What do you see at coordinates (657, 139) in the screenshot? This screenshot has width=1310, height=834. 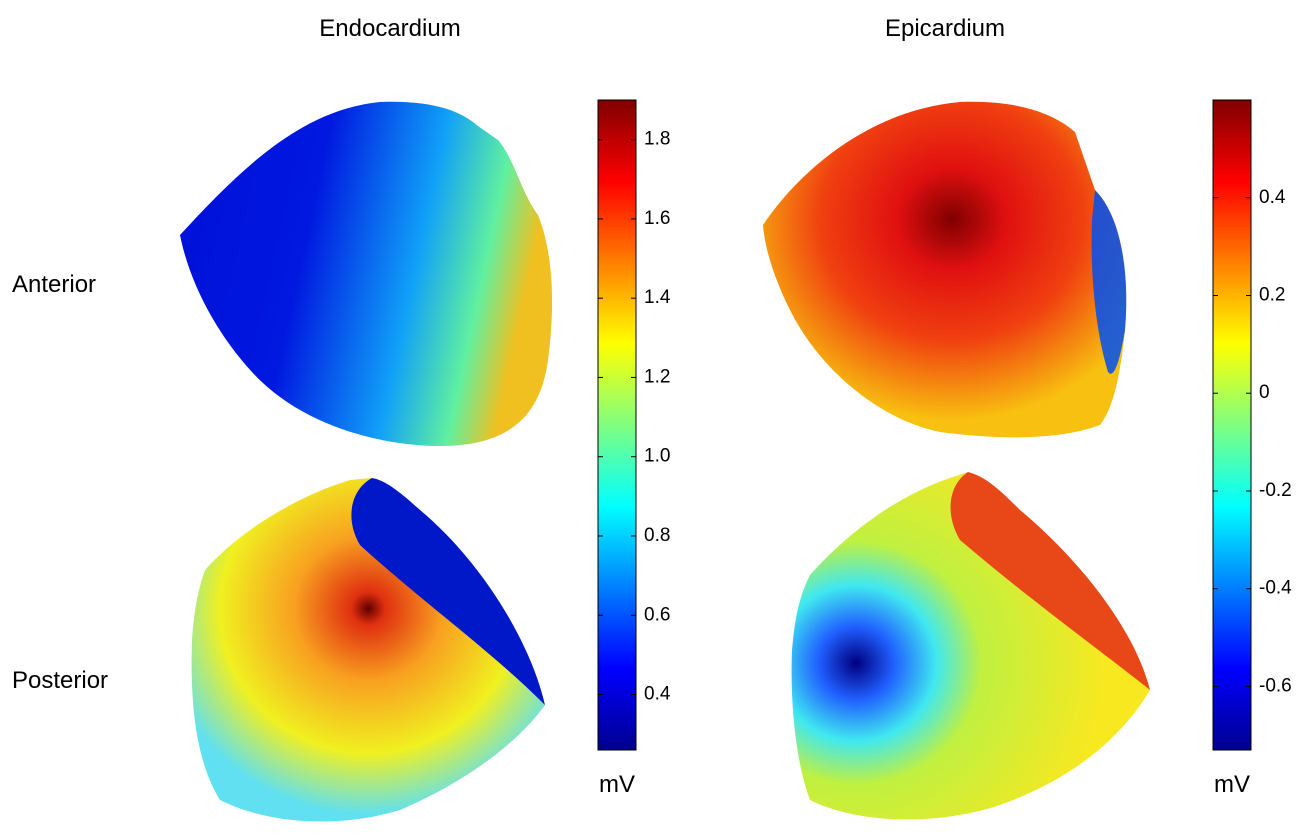 I see `tick-label: 1.8` at bounding box center [657, 139].